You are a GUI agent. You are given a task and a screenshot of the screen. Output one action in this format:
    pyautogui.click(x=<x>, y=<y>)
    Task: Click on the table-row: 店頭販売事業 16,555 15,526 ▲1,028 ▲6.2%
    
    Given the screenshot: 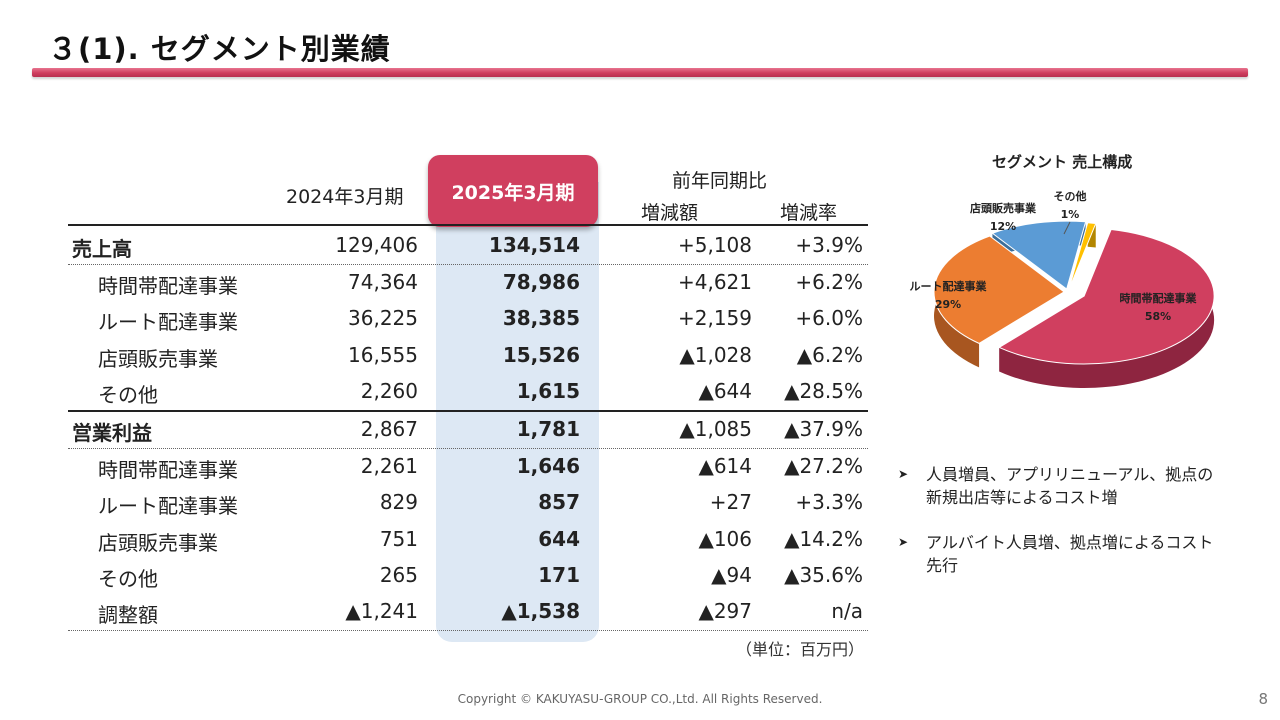 What is the action you would take?
    pyautogui.click(x=468, y=356)
    